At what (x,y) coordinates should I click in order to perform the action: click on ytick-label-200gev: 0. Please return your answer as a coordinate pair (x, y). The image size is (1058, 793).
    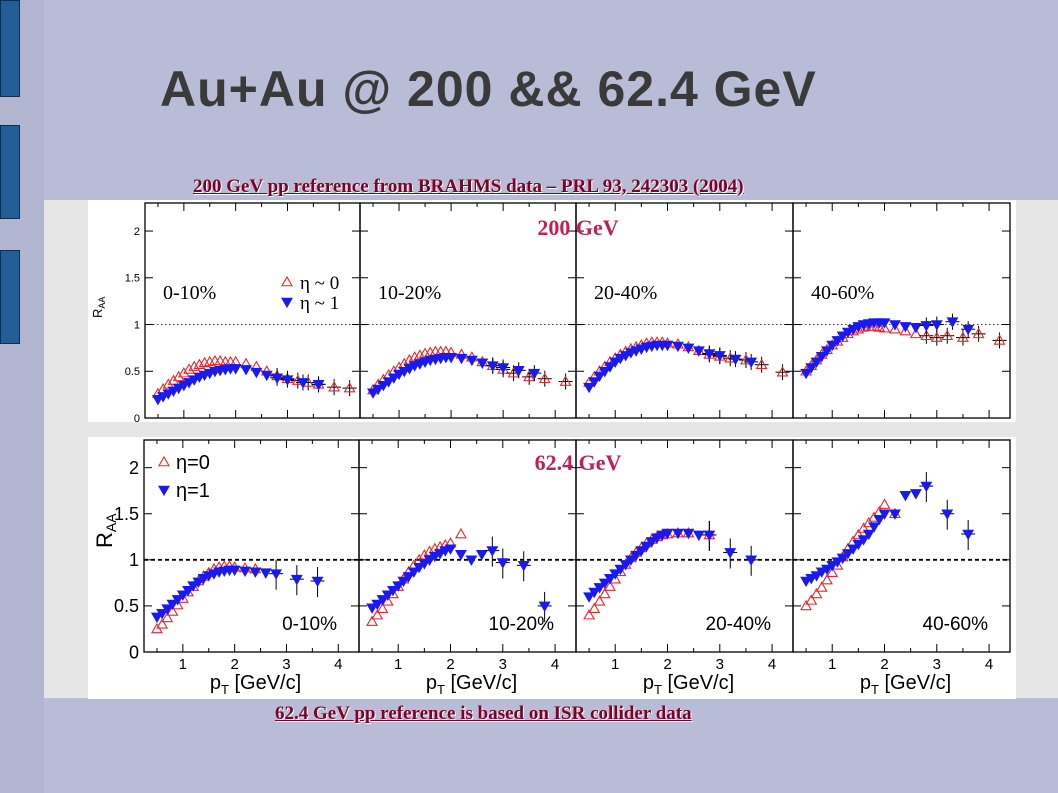
    Looking at the image, I should click on (137, 419).